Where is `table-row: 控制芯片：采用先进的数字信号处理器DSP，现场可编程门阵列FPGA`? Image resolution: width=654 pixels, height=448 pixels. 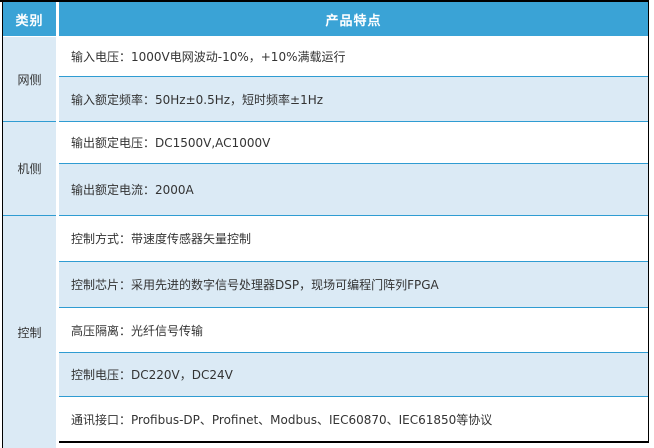
table-row: 控制芯片：采用先进的数字信号处理器DSP，现场可编程门阵列FPGA is located at coordinates (353, 285).